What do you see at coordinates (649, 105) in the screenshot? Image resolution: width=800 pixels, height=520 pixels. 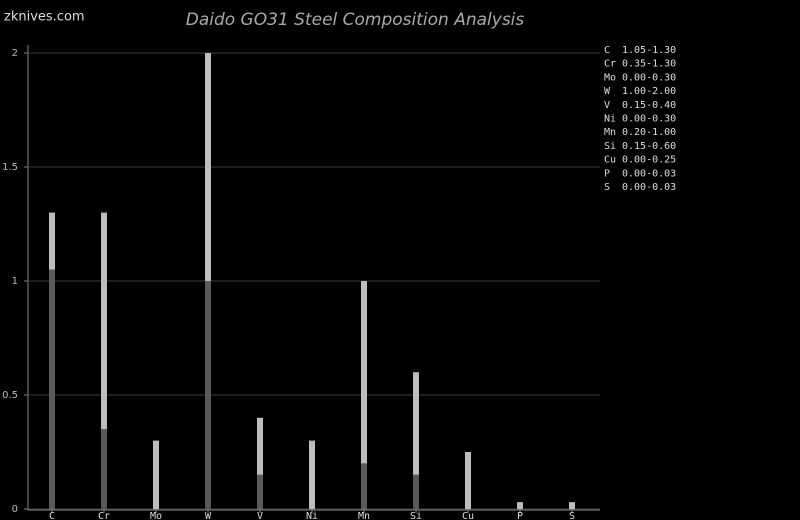 I see `legend-range: 0.15-0.40` at bounding box center [649, 105].